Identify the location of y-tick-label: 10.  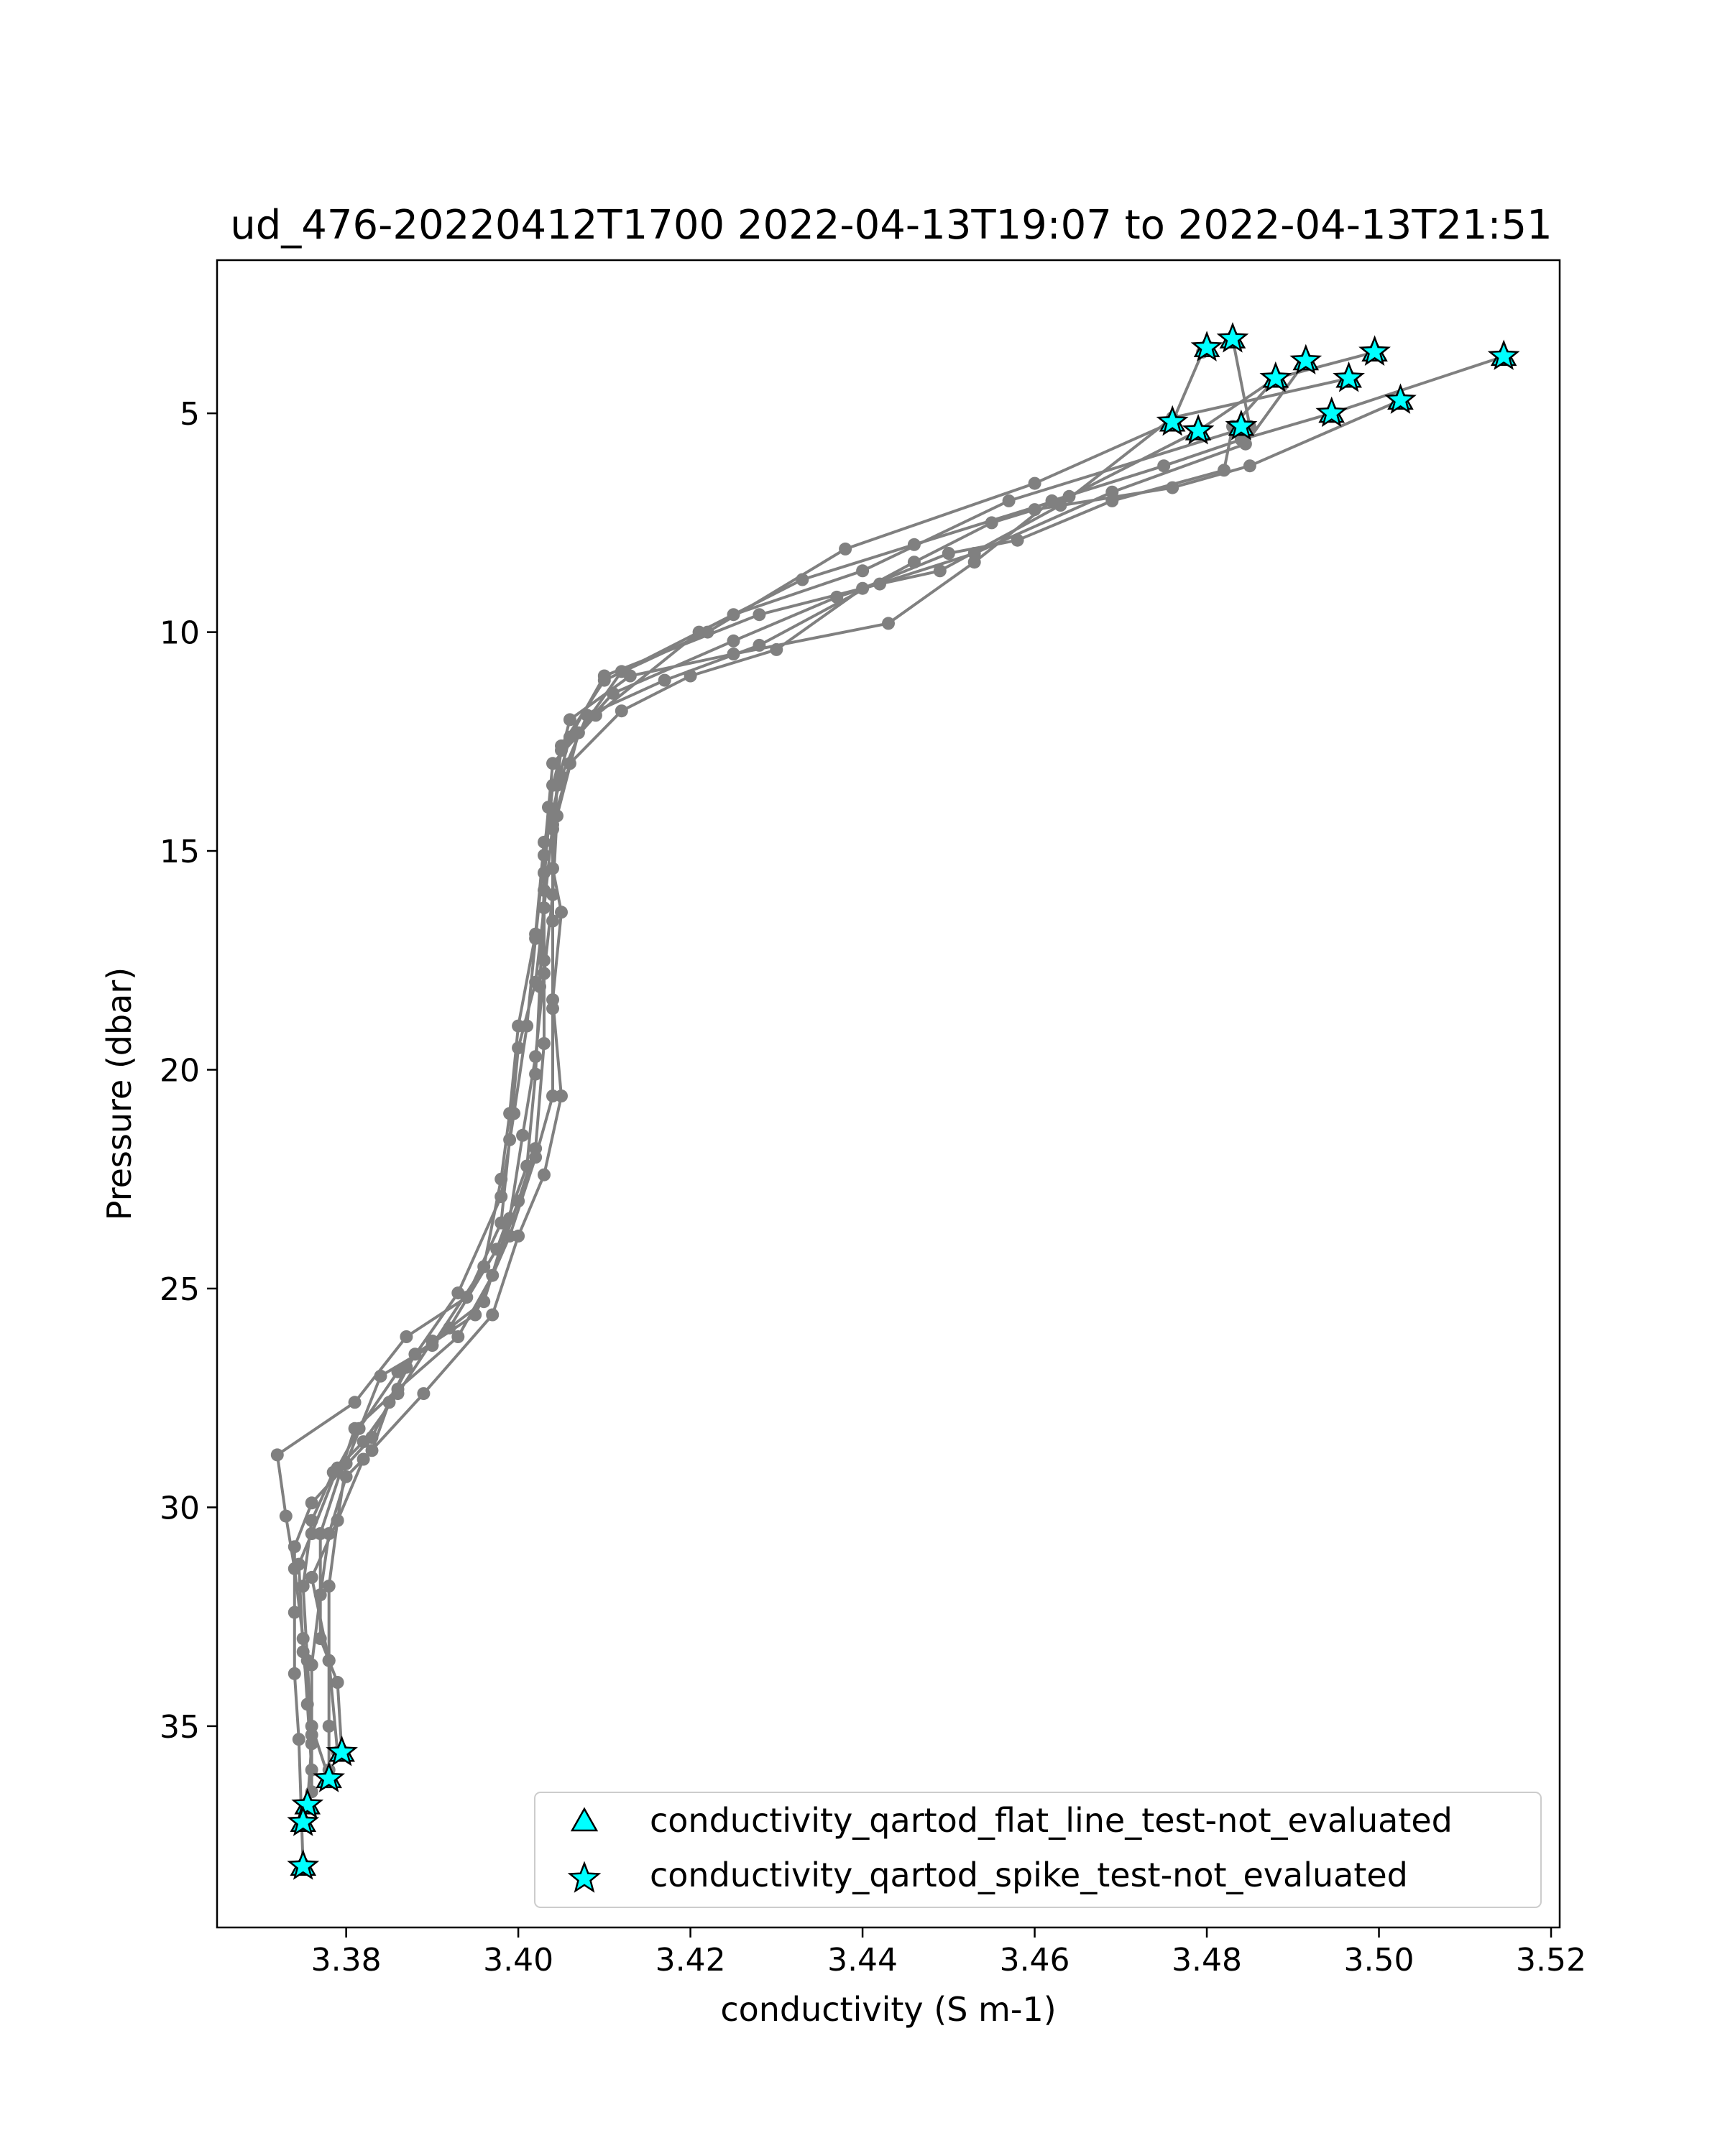
(180, 633).